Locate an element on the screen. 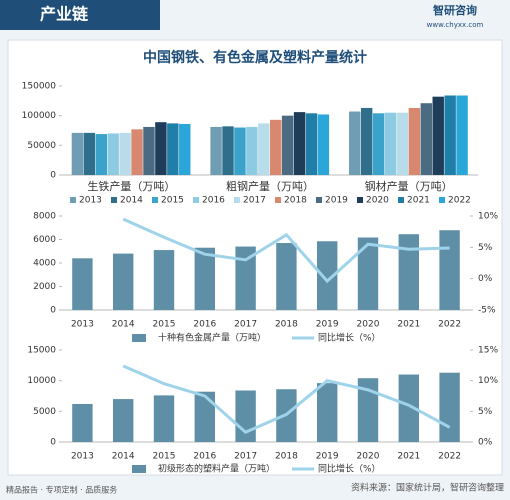  y-tick-label: 8000 is located at coordinates (44, 217).